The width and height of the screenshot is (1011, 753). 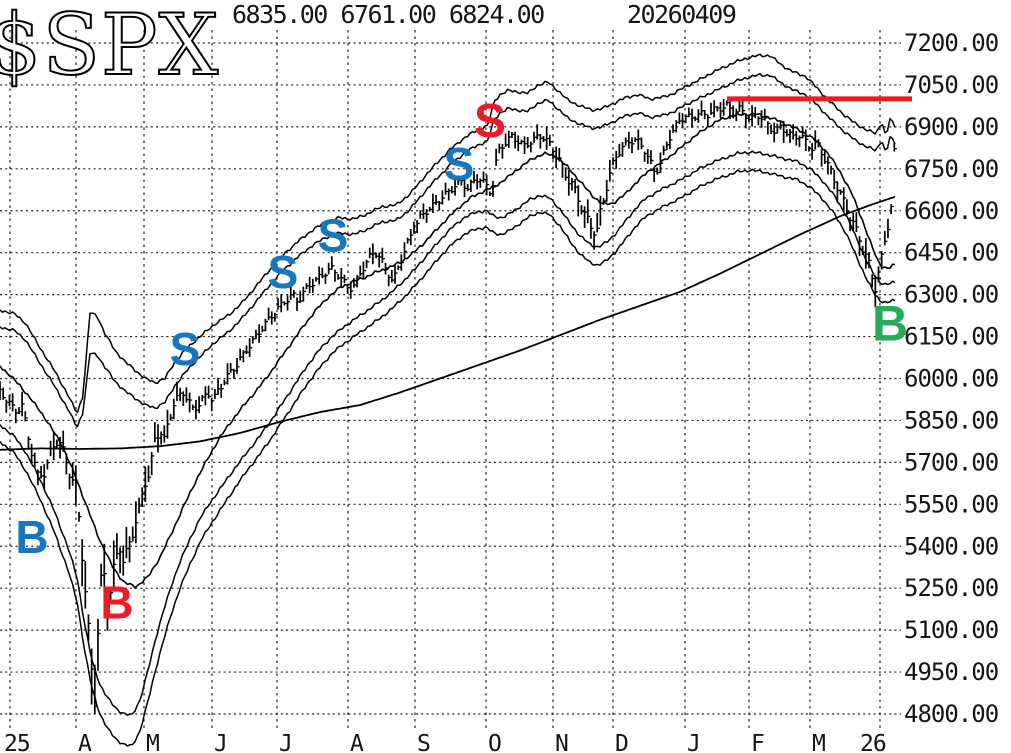 I want to click on date-readout: 20260409, so click(x=681, y=14).